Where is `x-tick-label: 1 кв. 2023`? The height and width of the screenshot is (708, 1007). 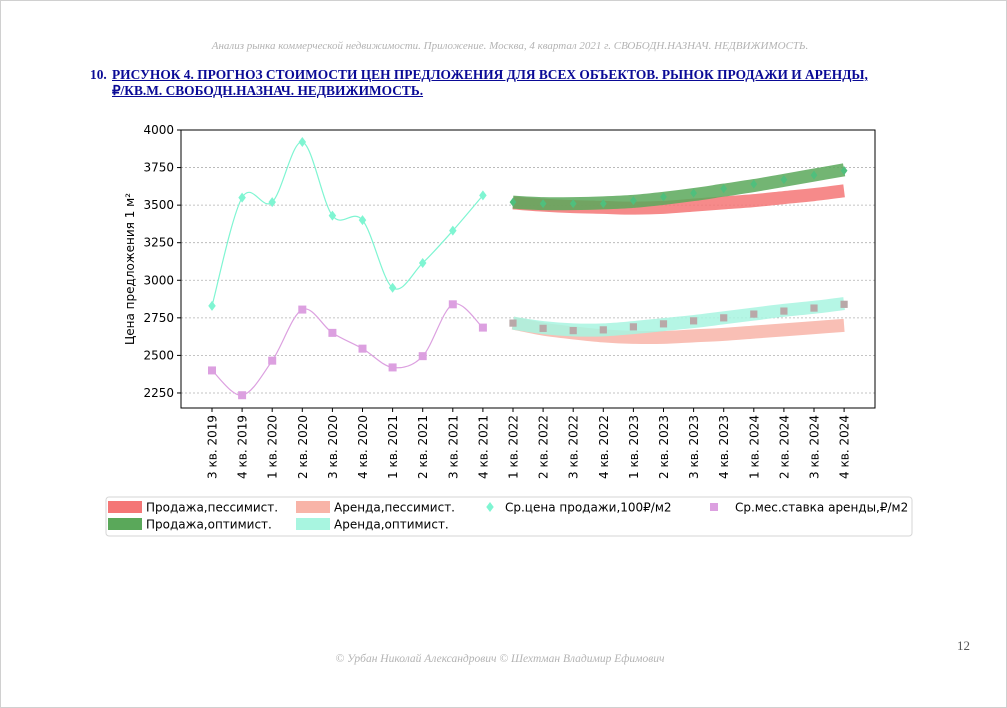
x-tick-label: 1 кв. 2023 is located at coordinates (634, 447).